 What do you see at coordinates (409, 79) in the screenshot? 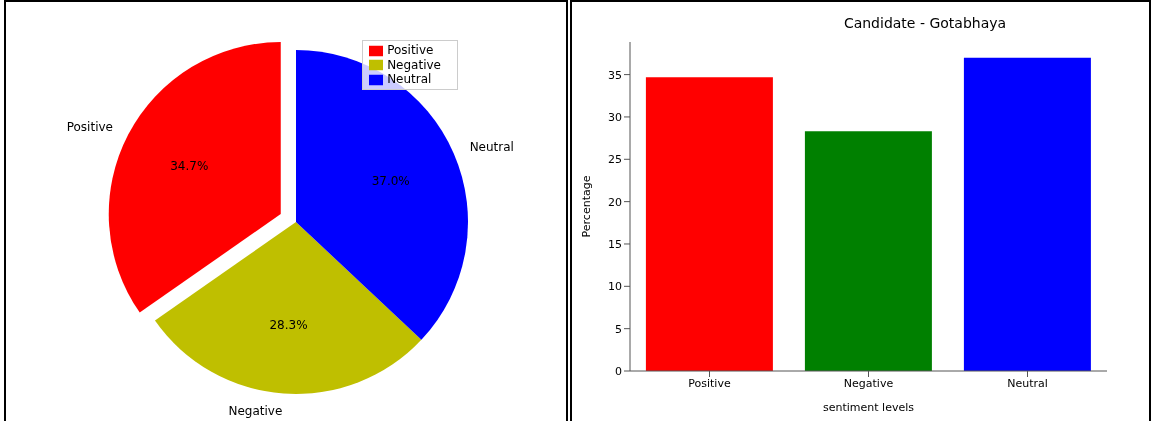
I see `legend-label: Neutral` at bounding box center [409, 79].